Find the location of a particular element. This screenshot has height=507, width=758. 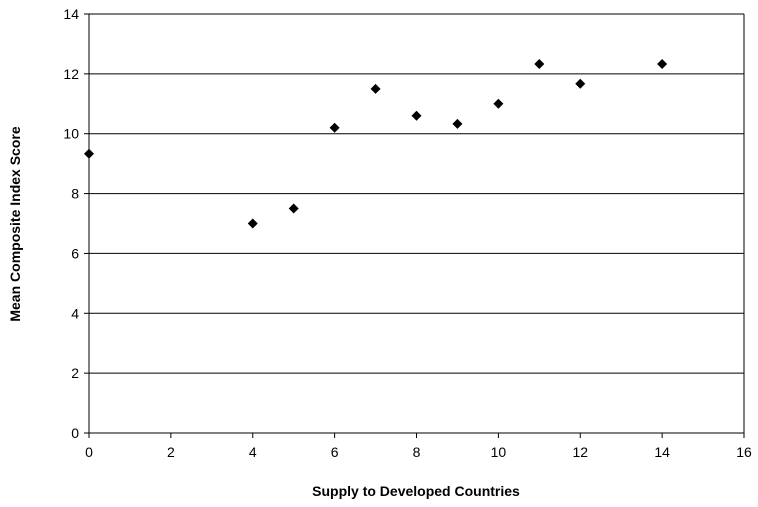

x-tick-label-8: 8 is located at coordinates (417, 452).